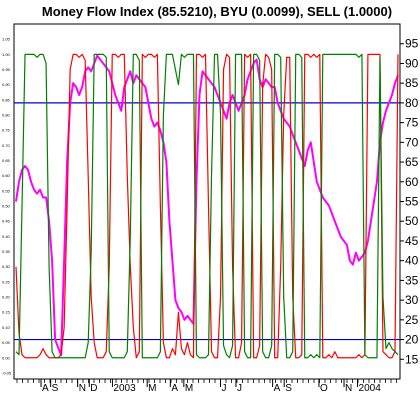 The width and height of the screenshot is (420, 400). Describe the element at coordinates (412, 320) in the screenshot. I see `right-tick-label: 25` at that location.